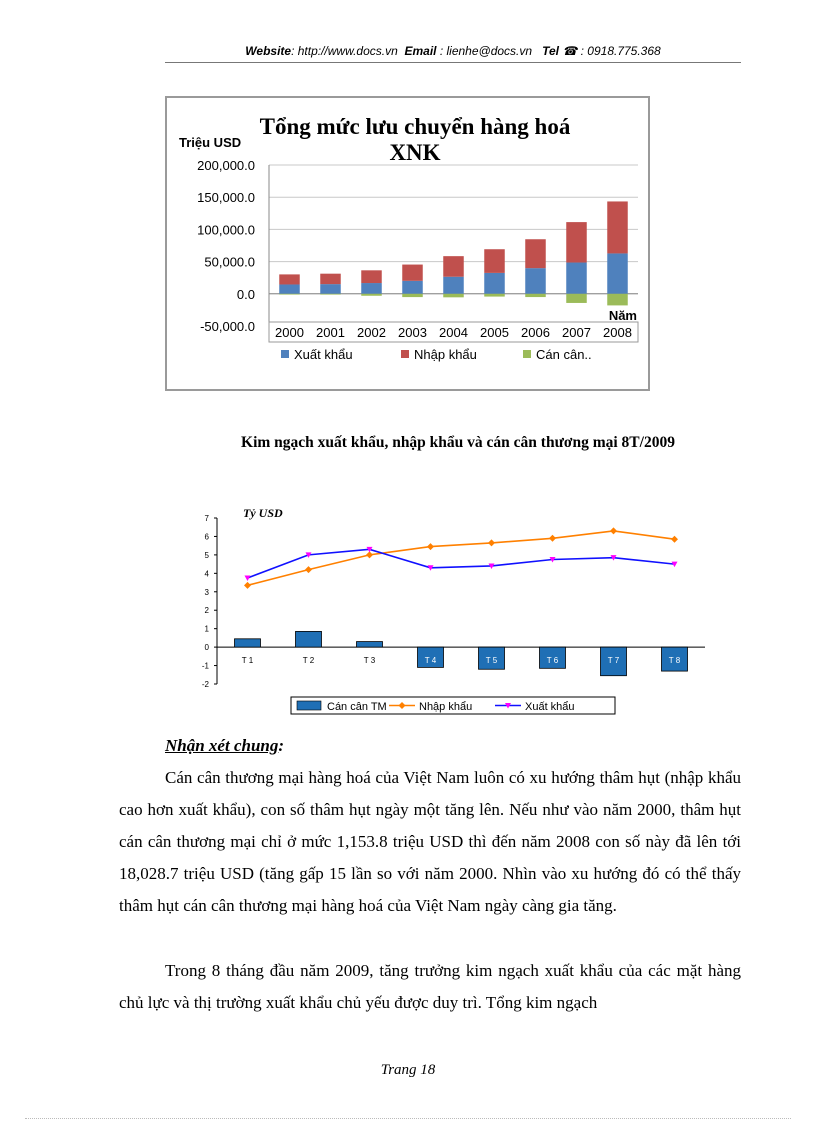 This screenshot has height=1123, width=816. Describe the element at coordinates (412, 332) in the screenshot. I see `chart1-xtick-label: 2003` at that location.